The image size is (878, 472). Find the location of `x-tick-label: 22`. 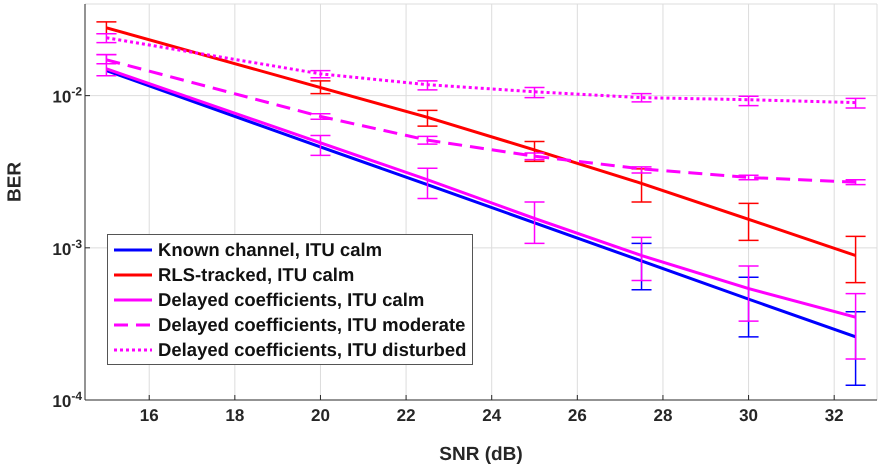

x-tick-label: 22 is located at coordinates (406, 416).